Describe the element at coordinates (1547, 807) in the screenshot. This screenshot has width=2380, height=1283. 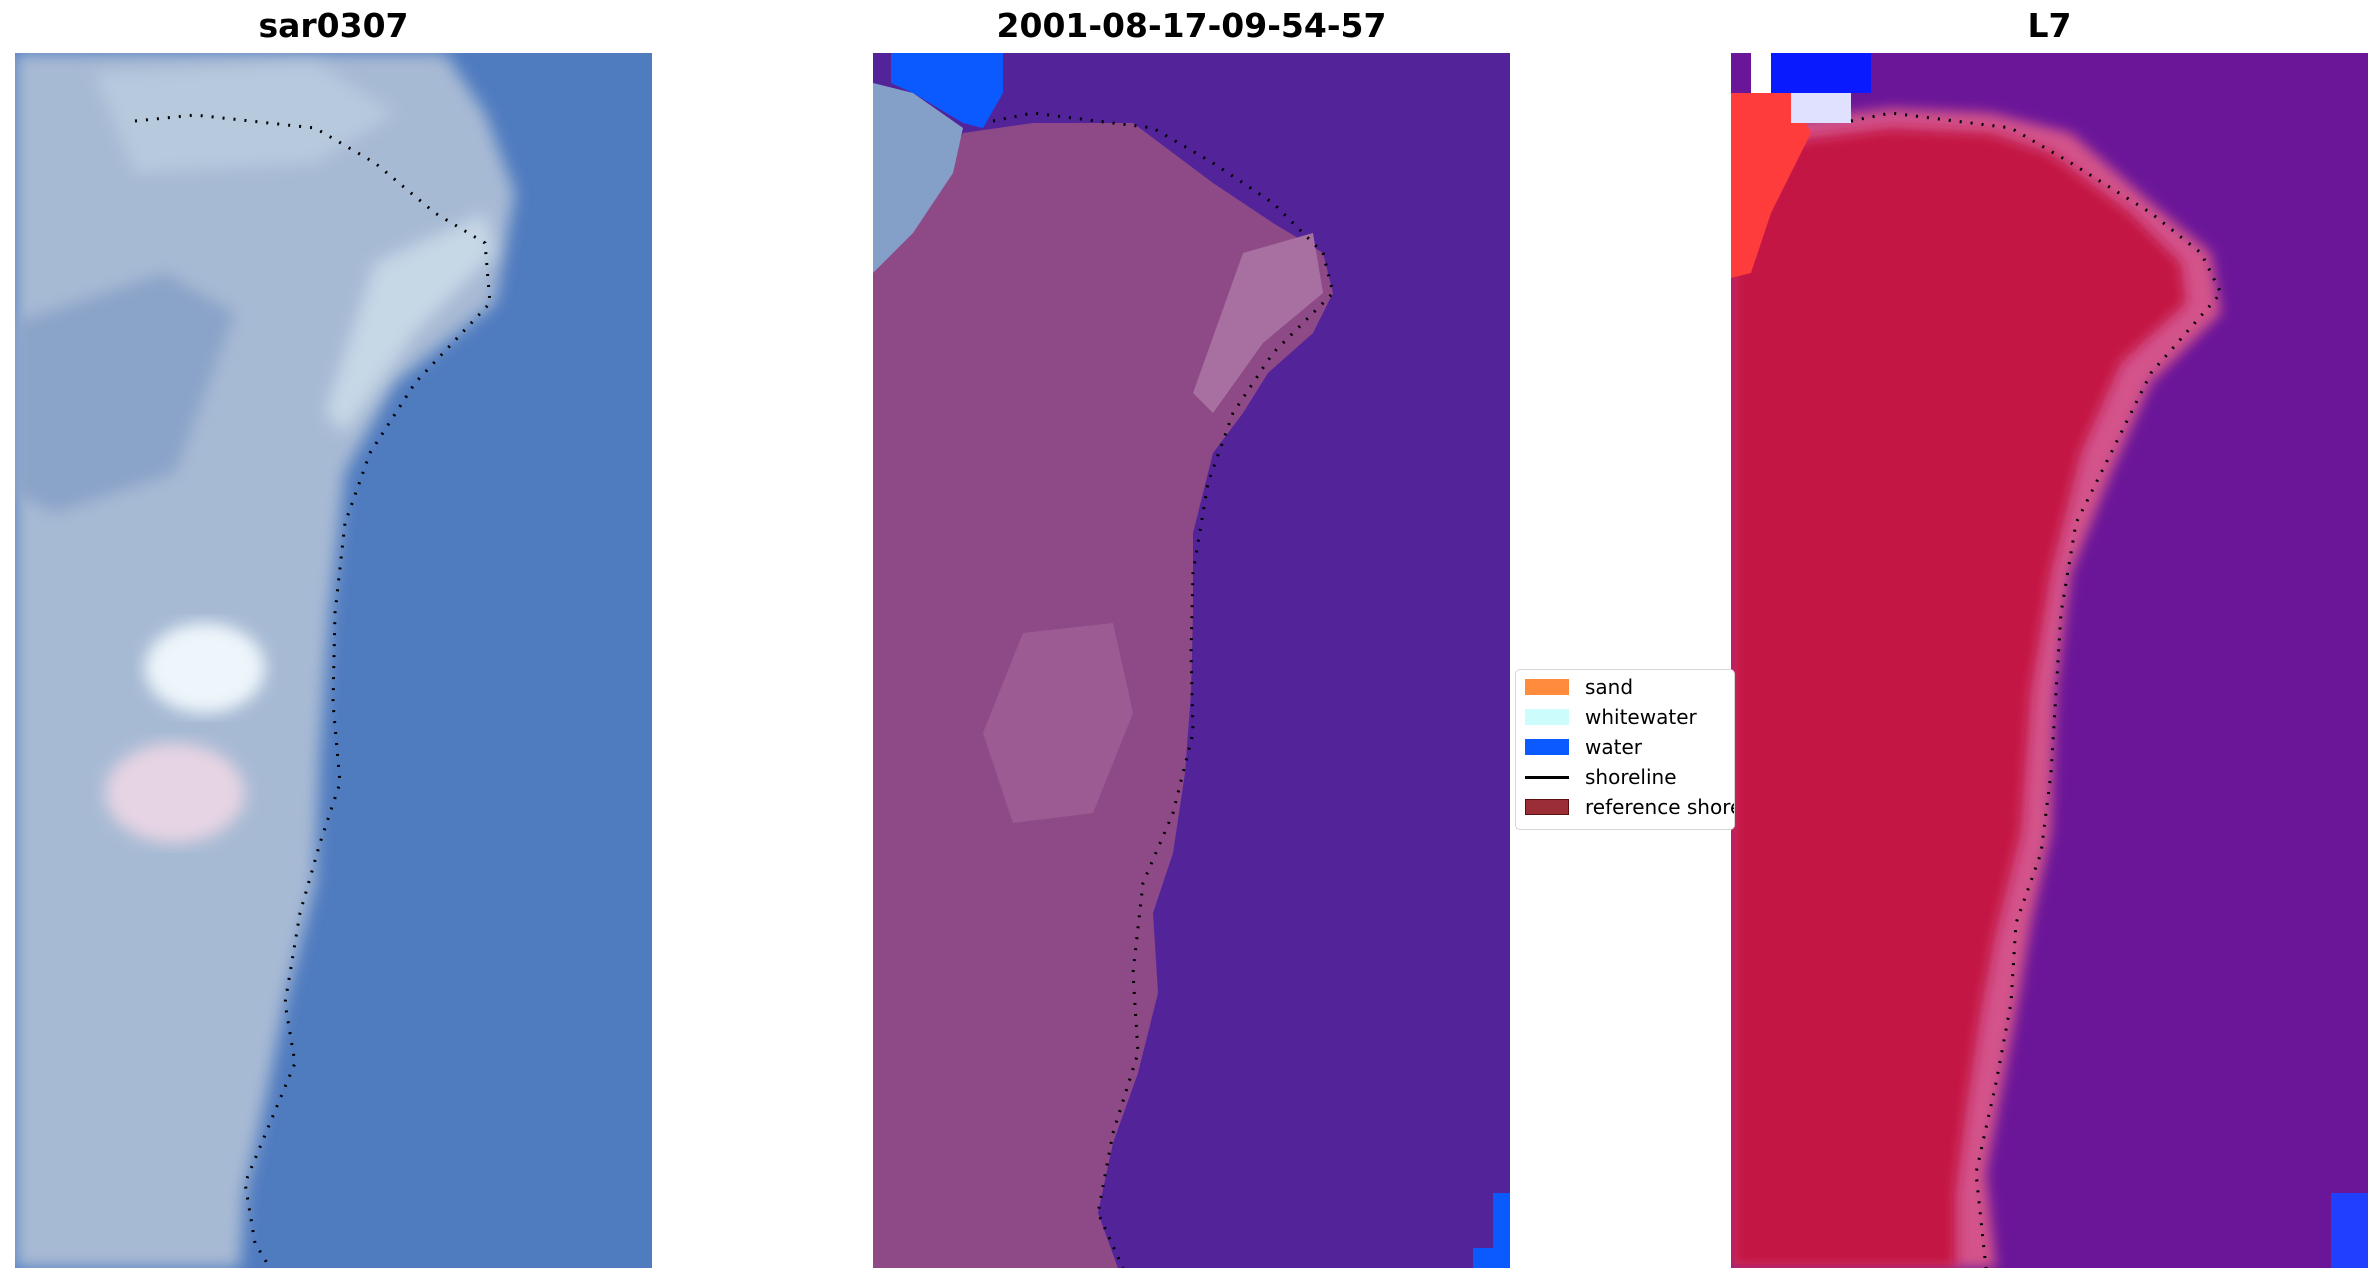
I see `reference-shoreline-swatch` at that location.